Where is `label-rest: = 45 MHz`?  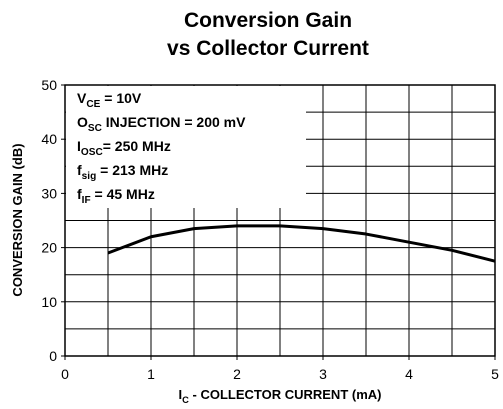 label-rest: = 45 MHz is located at coordinates (123, 194).